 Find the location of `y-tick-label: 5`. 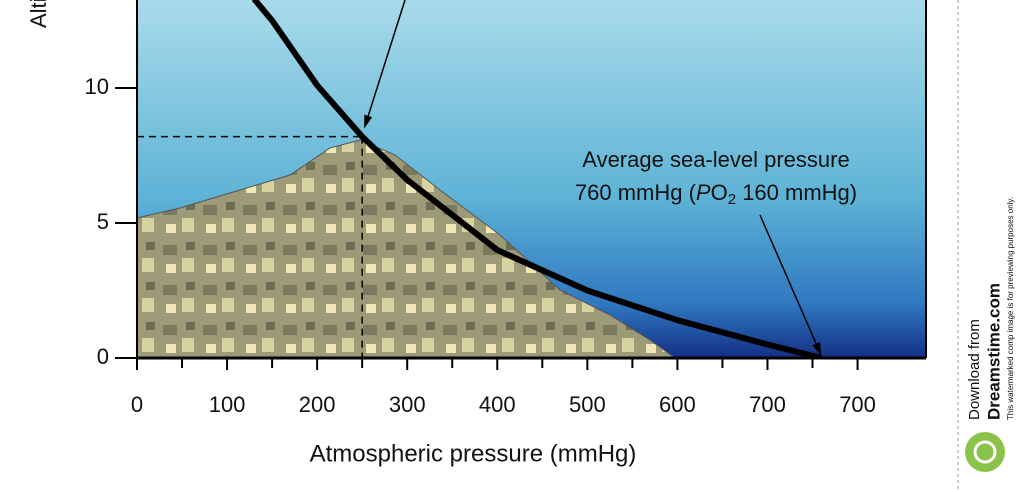

y-tick-label: 5 is located at coordinates (103, 221).